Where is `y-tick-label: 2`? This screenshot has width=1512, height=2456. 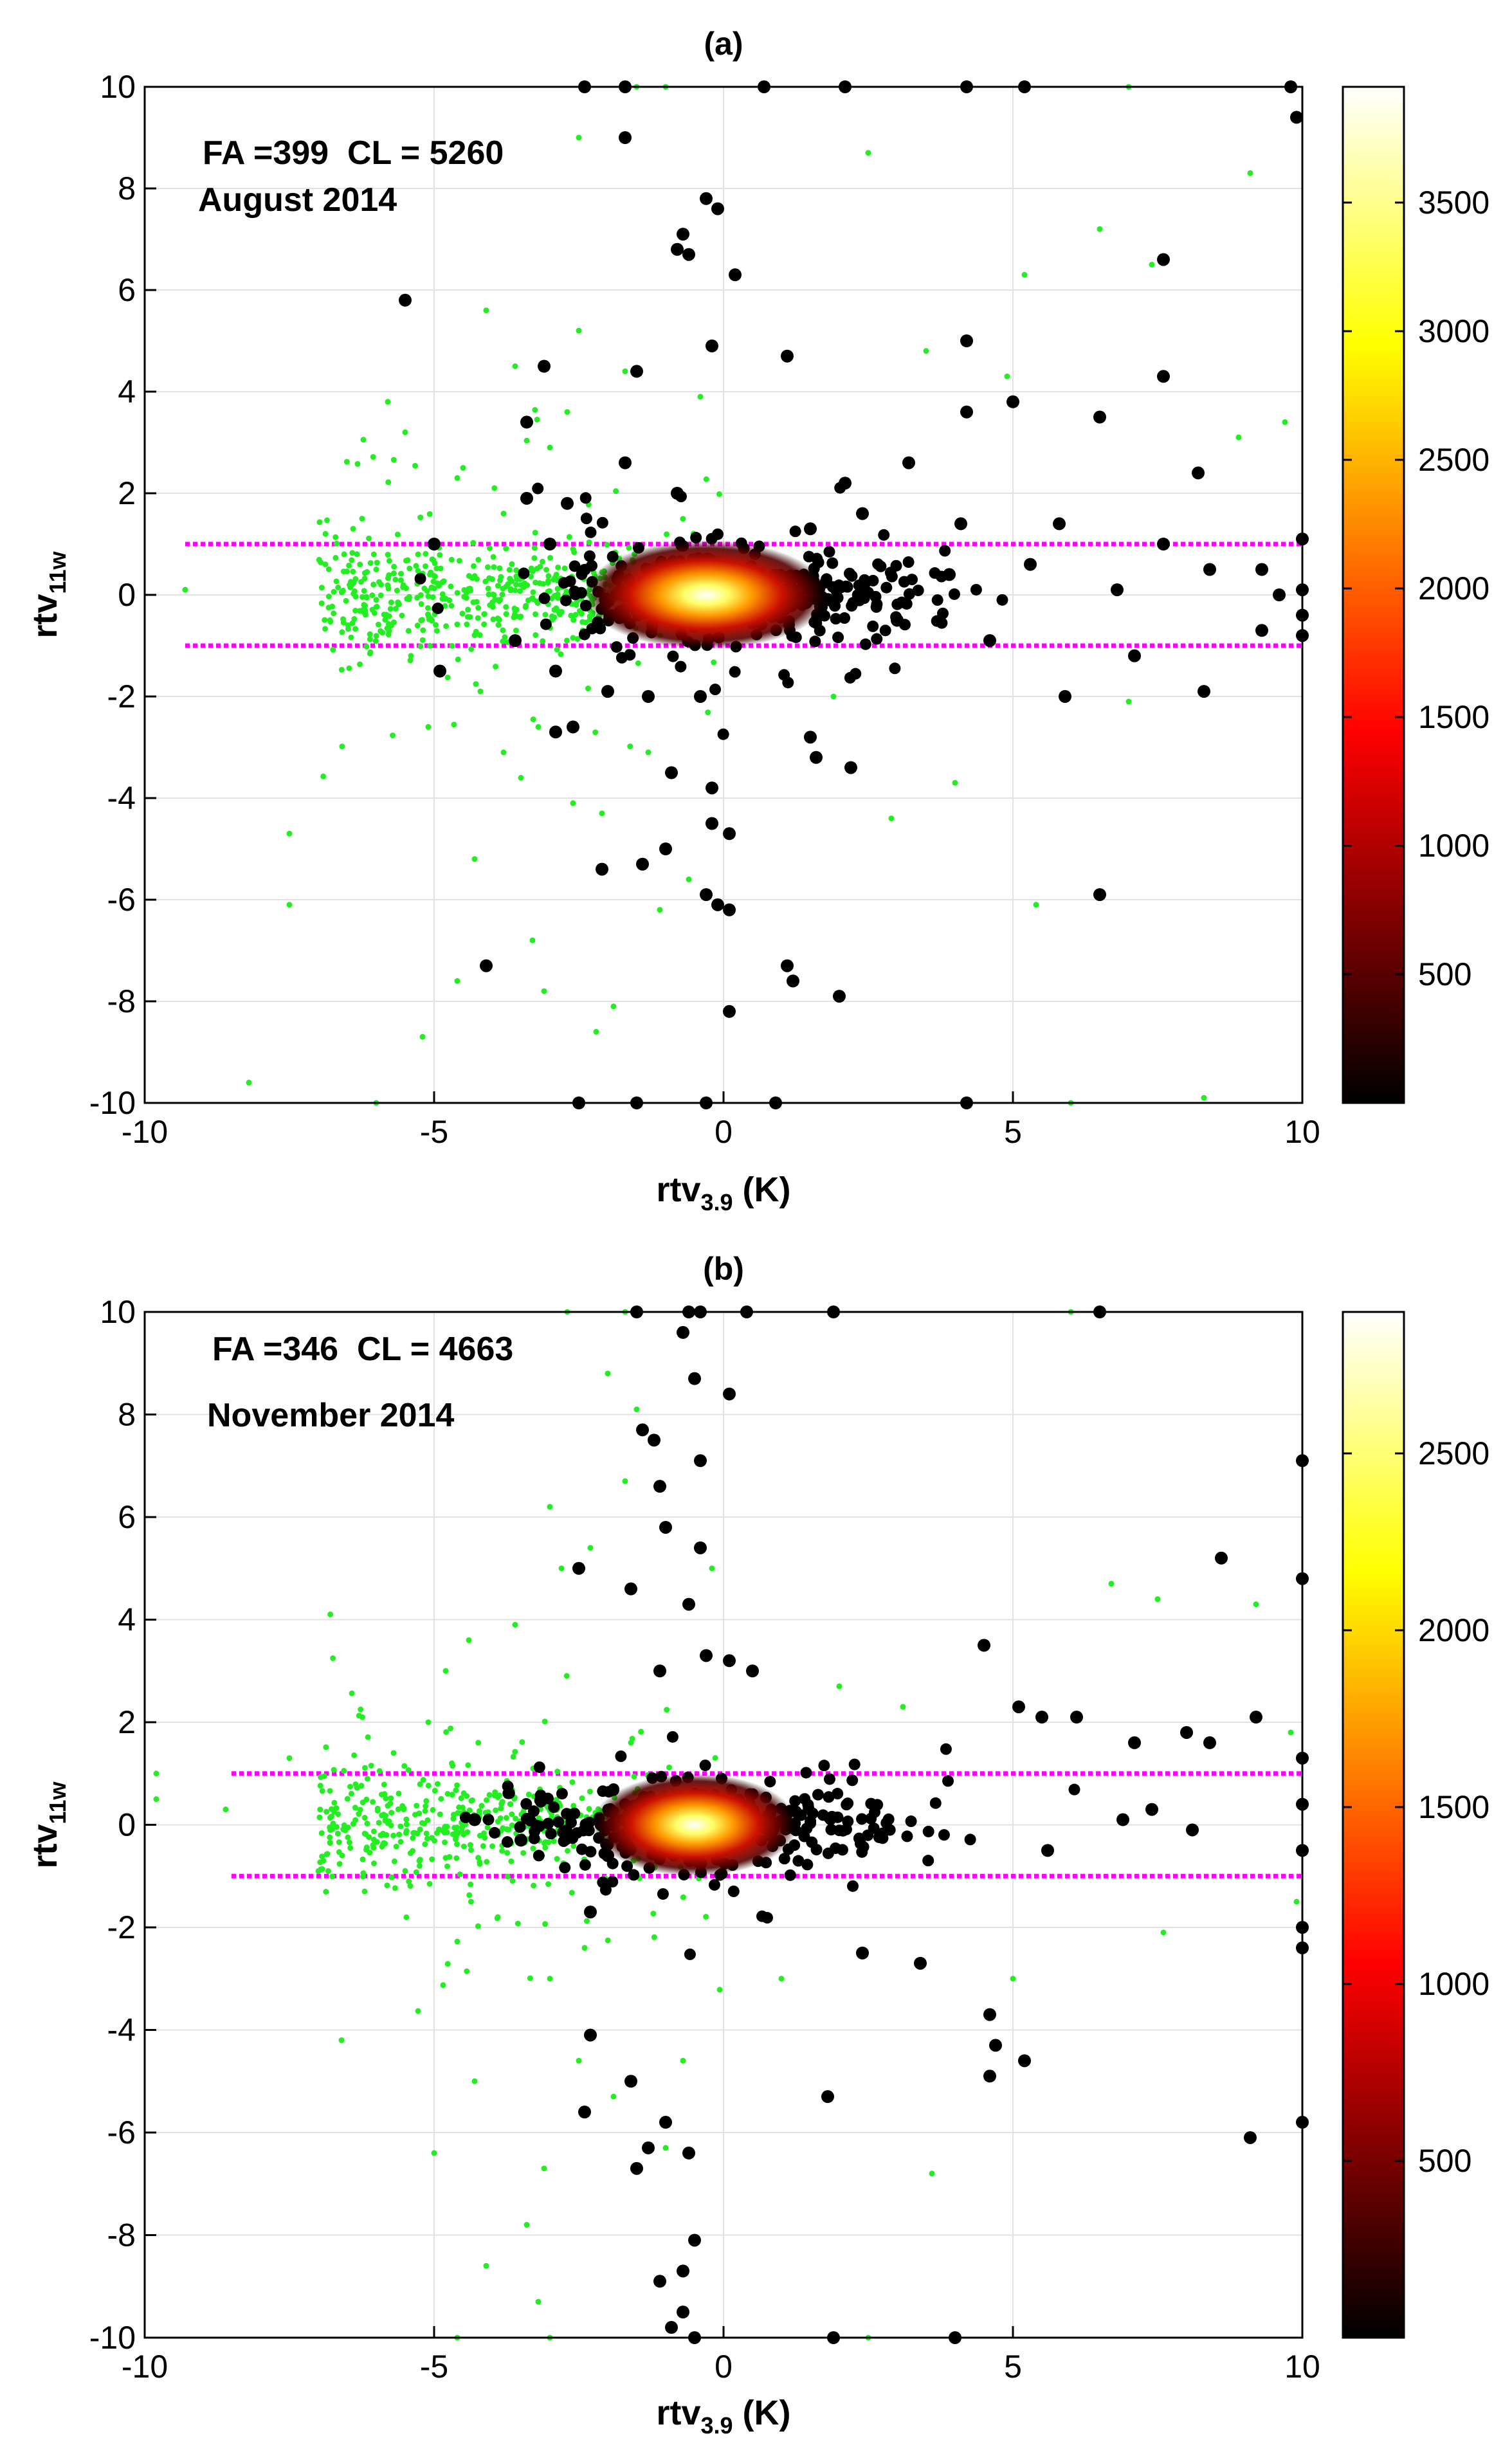
y-tick-label: 2 is located at coordinates (127, 493).